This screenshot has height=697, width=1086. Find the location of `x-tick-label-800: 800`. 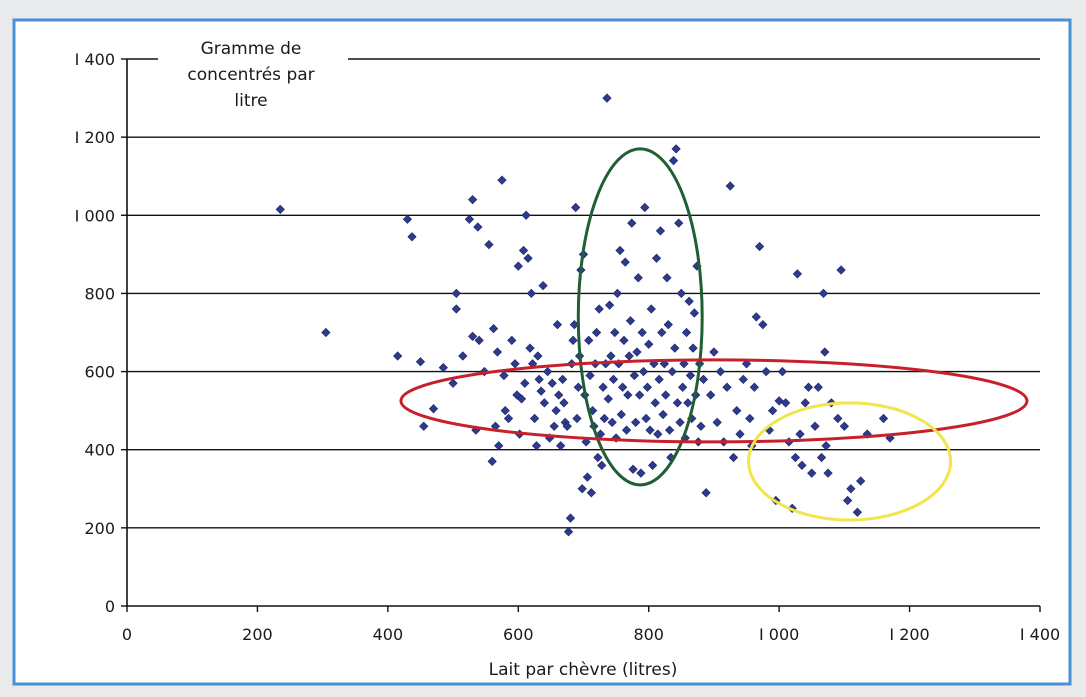

x-tick-label-800: 800 is located at coordinates (648, 634).